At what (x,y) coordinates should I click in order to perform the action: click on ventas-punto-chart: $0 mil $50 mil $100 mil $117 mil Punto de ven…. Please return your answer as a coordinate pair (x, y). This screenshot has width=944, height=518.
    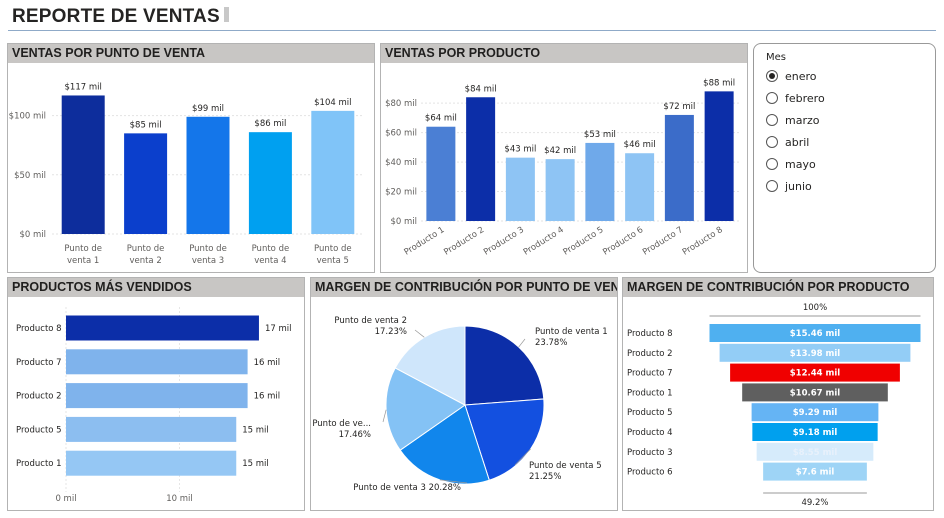
    Looking at the image, I should click on (186, 174).